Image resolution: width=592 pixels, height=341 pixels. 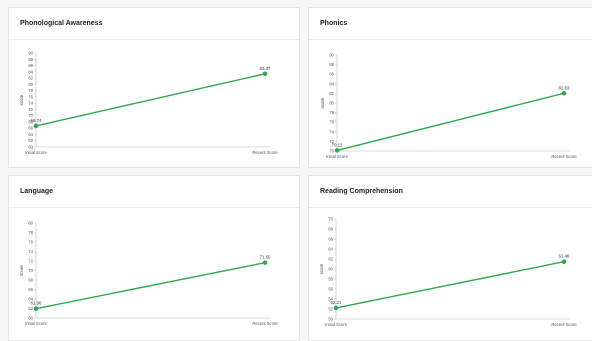 I want to click on panel-header: Reading Comprehension, so click(x=450, y=192).